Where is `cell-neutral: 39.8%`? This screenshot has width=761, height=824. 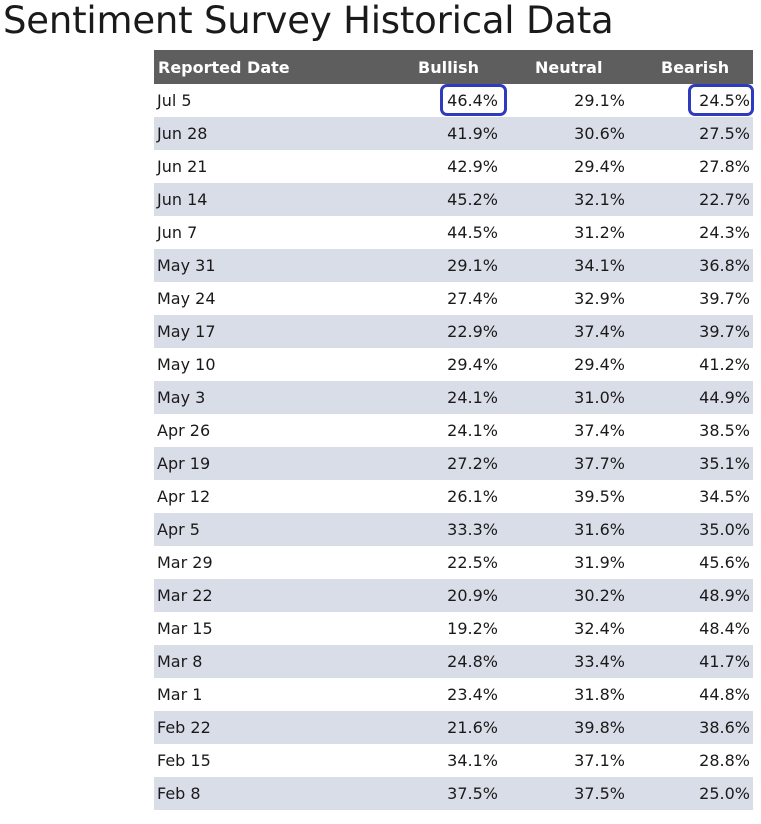 cell-neutral: 39.8% is located at coordinates (599, 727).